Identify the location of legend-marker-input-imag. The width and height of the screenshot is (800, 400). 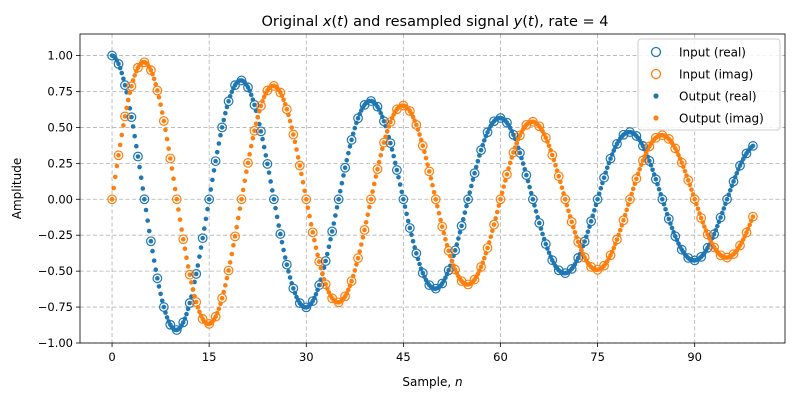
(656, 74).